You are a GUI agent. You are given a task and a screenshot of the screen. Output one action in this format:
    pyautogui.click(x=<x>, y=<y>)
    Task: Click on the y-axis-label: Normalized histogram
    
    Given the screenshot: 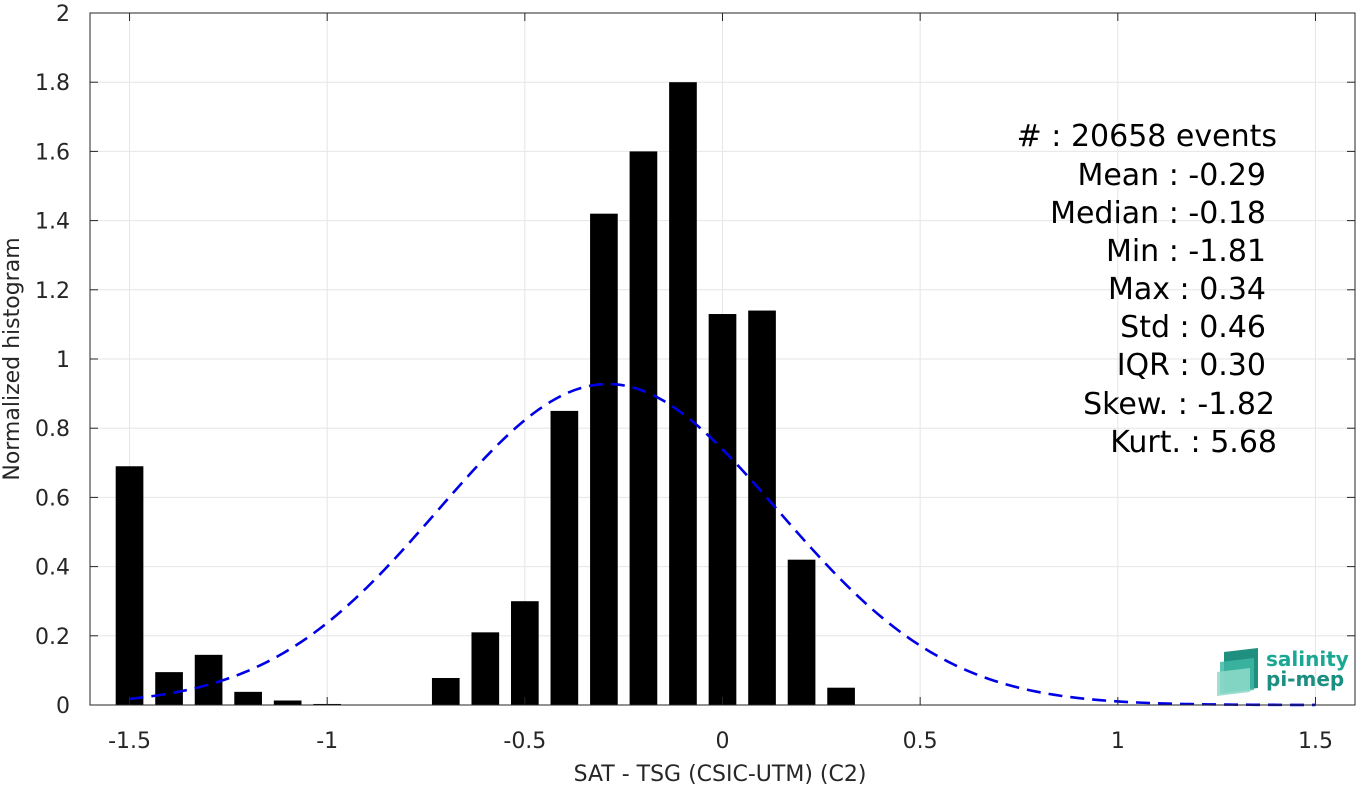 What is the action you would take?
    pyautogui.click(x=12, y=358)
    